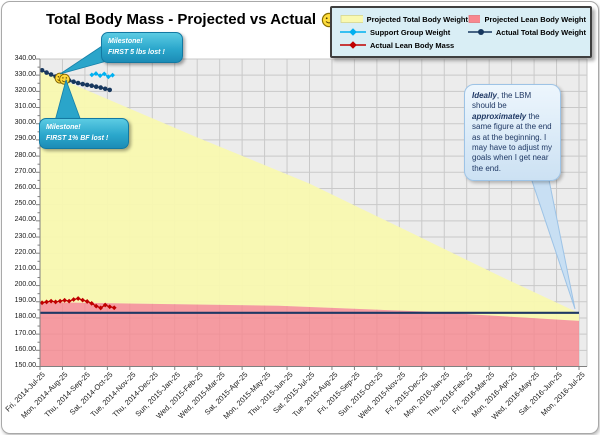 Image resolution: width=600 pixels, height=435 pixels. I want to click on y-axis-label: 240.00, so click(25, 220).